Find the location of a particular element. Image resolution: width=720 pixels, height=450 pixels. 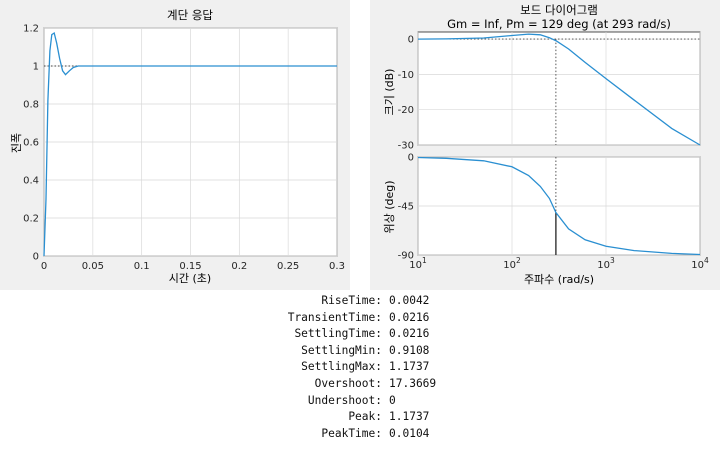

step-info-row: Undershoot: 0 is located at coordinates (360, 402).